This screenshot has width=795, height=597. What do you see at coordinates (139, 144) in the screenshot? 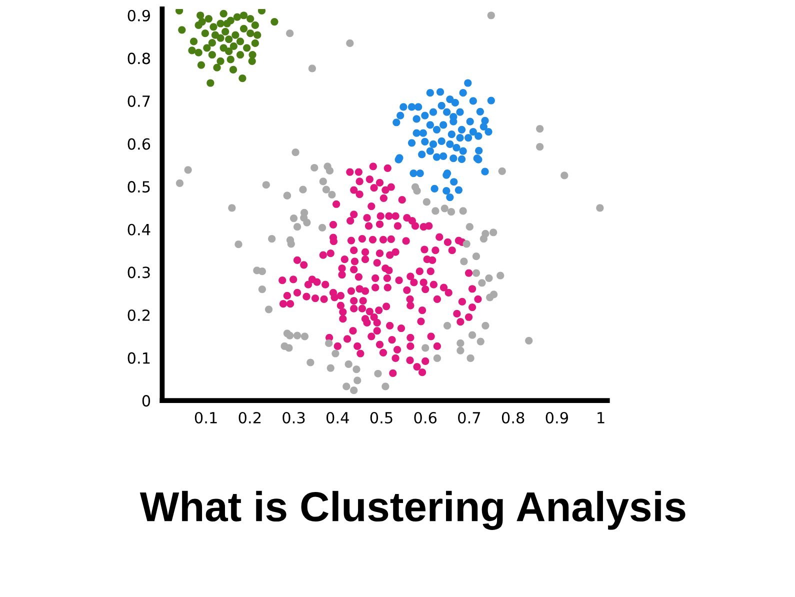
I see `y-tick-label: 0.6` at bounding box center [139, 144].